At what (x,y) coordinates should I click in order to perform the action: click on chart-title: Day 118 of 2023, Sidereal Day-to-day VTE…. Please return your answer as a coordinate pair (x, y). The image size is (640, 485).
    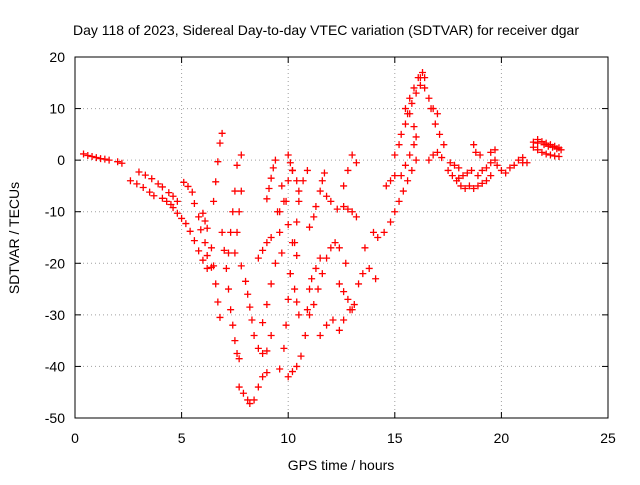
    Looking at the image, I should click on (326, 30).